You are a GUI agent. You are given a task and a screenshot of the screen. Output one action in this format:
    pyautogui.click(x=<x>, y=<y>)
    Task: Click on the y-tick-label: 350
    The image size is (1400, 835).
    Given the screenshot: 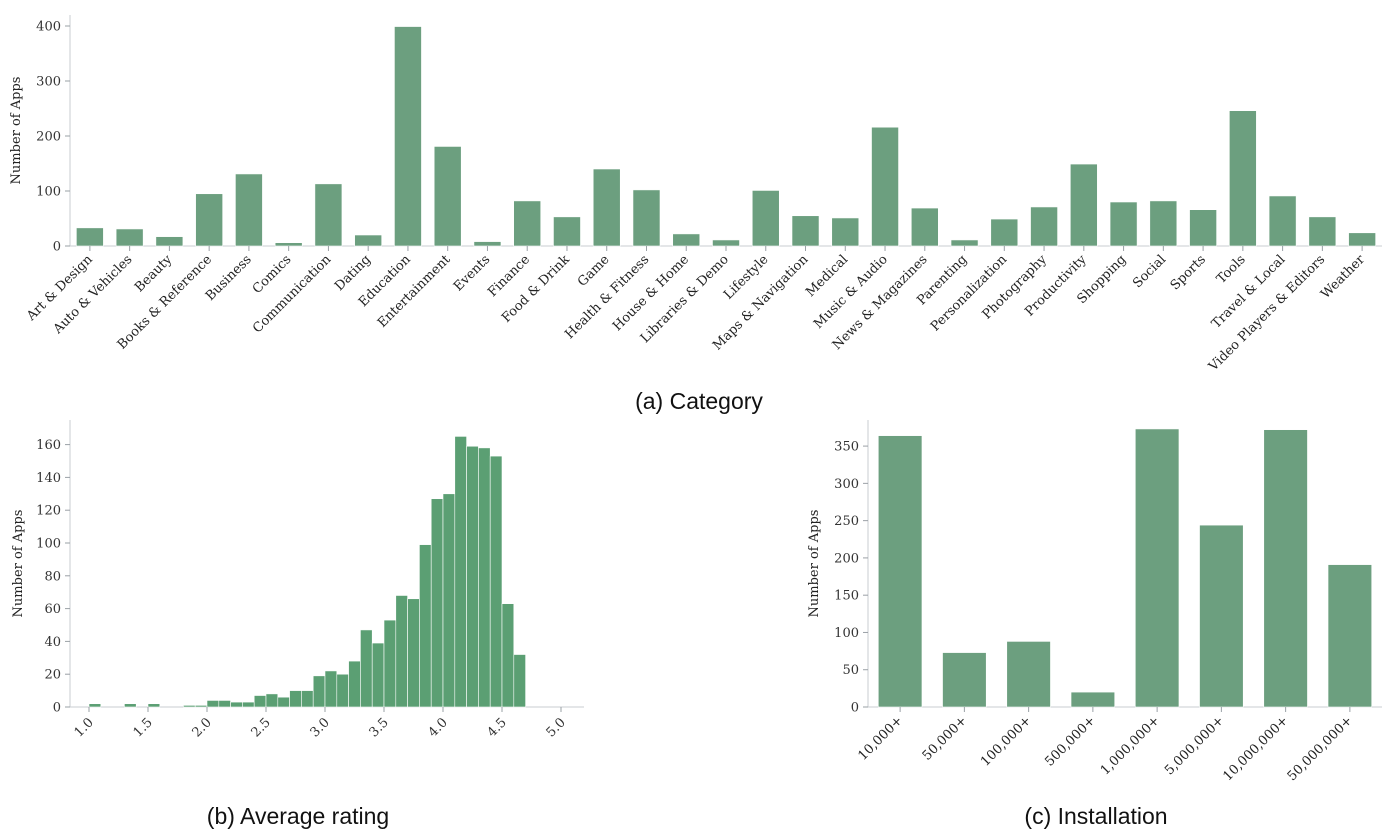 What is the action you would take?
    pyautogui.click(x=846, y=447)
    